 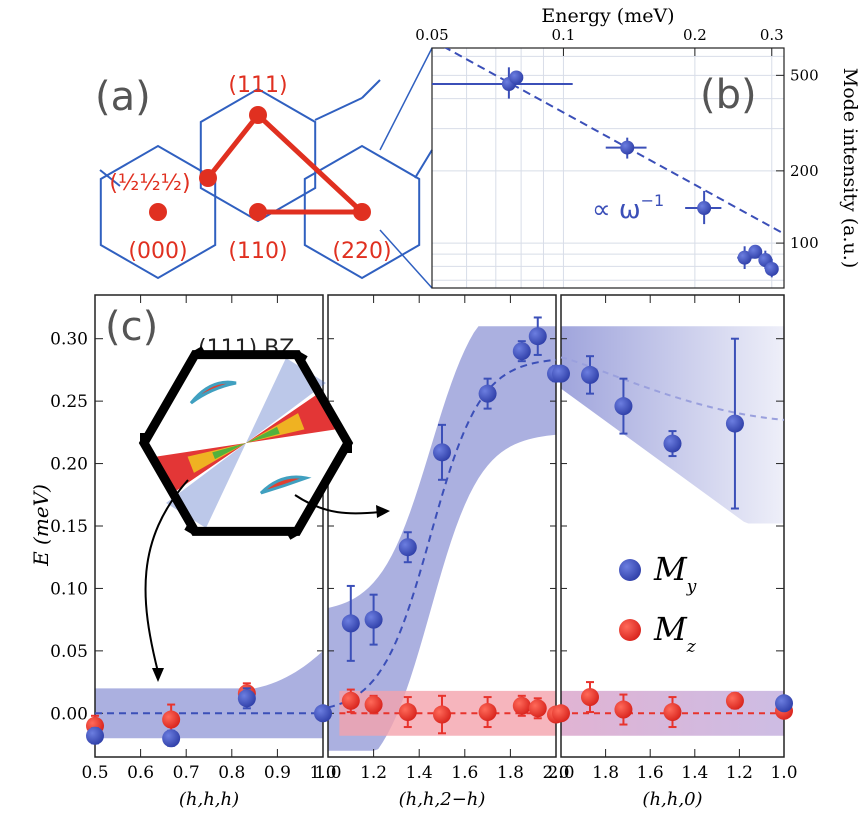 I want to click on panel-a-label: (a), so click(x=123, y=97).